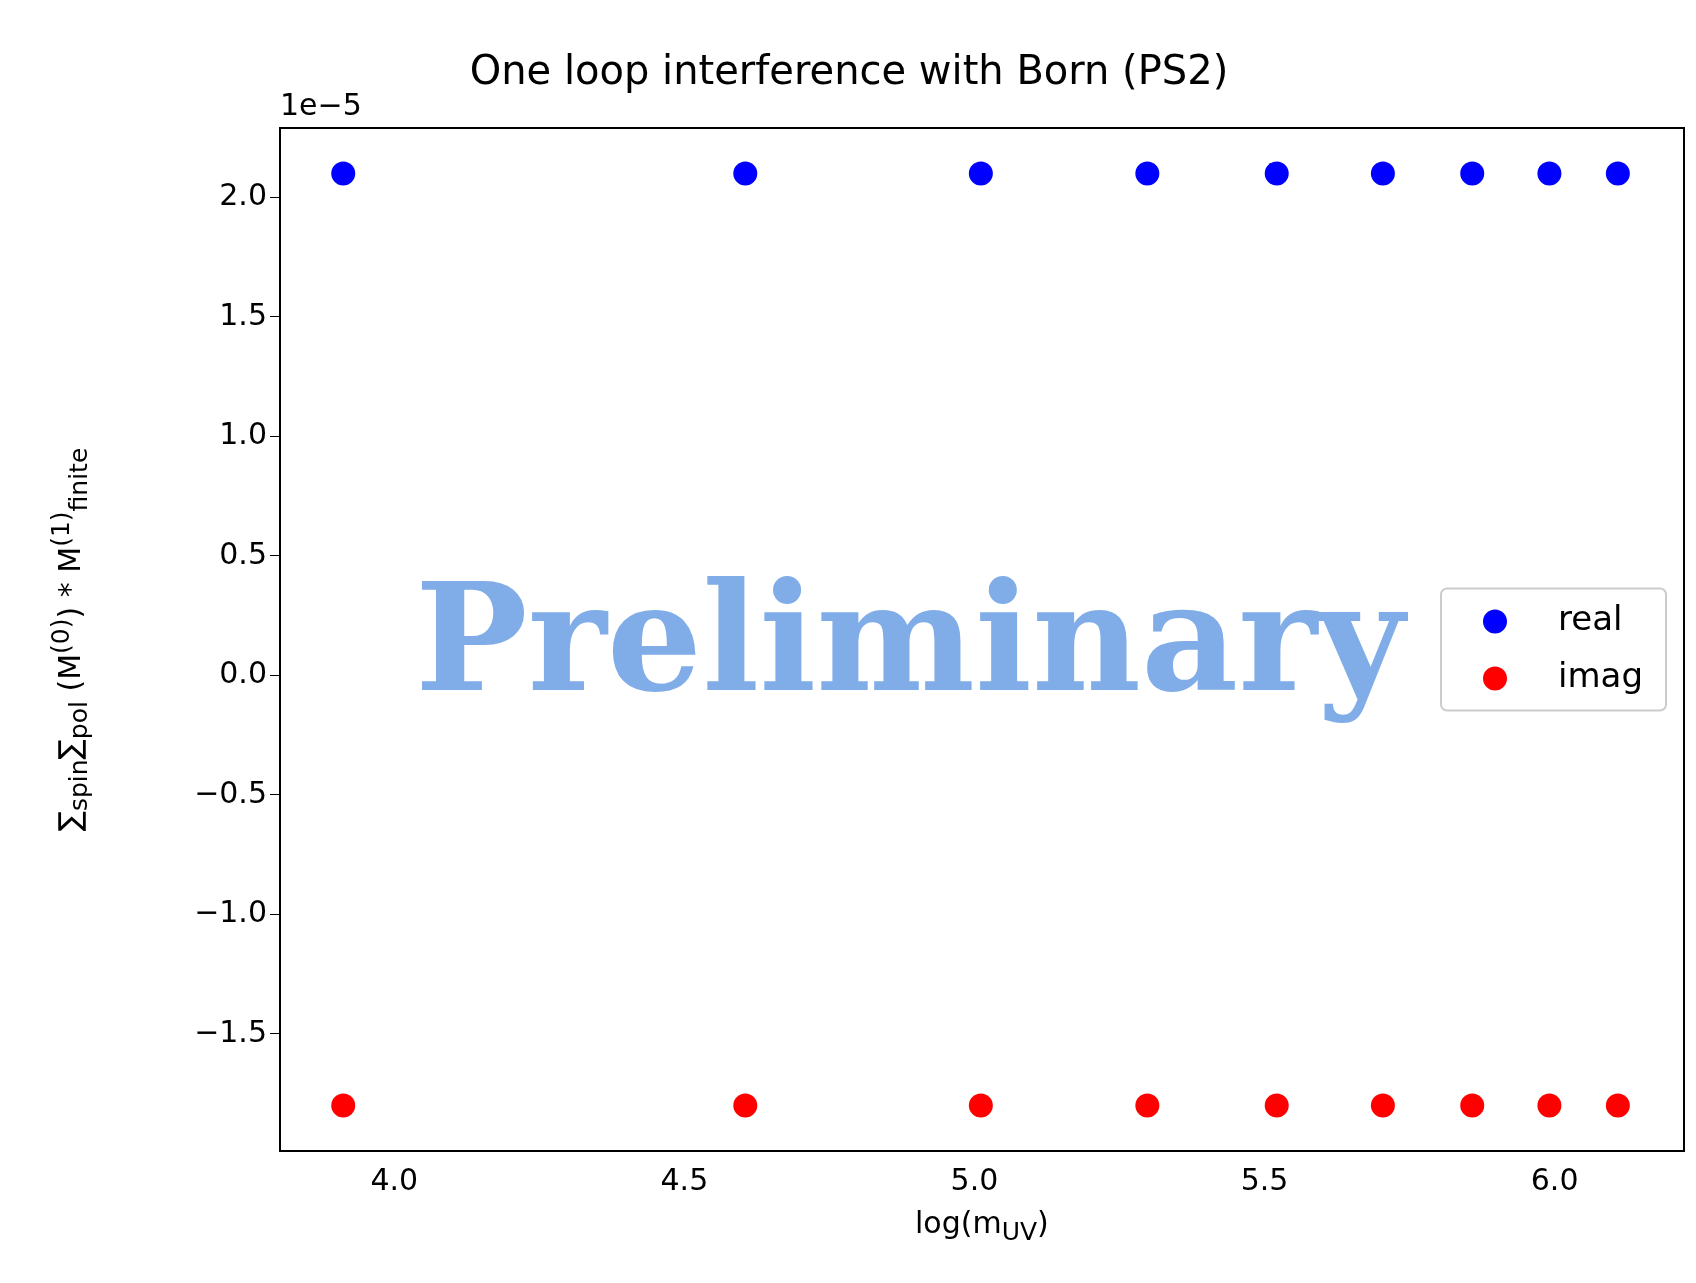  I want to click on y-tick-label: −1.5, so click(230, 1031).